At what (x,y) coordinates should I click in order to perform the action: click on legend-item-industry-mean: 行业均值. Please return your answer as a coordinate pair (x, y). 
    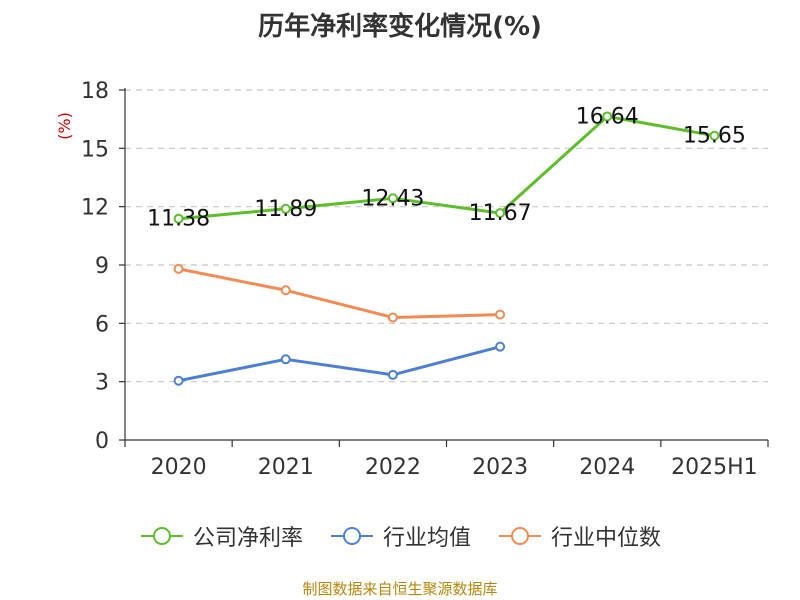
    Looking at the image, I should click on (400, 536).